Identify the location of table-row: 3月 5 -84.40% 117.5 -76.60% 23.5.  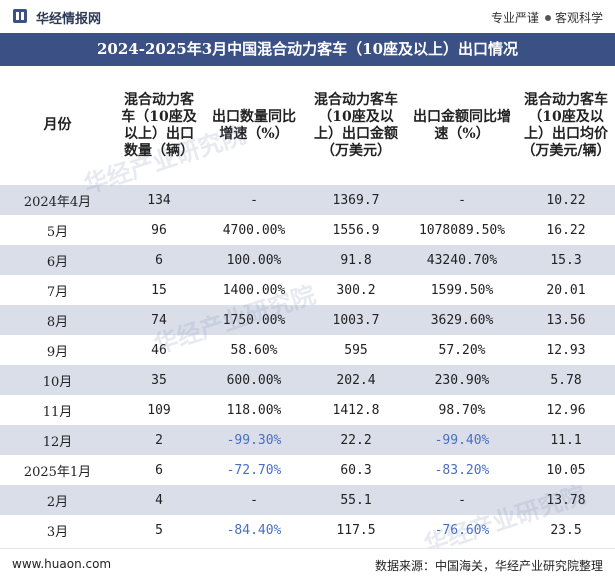
(307, 530).